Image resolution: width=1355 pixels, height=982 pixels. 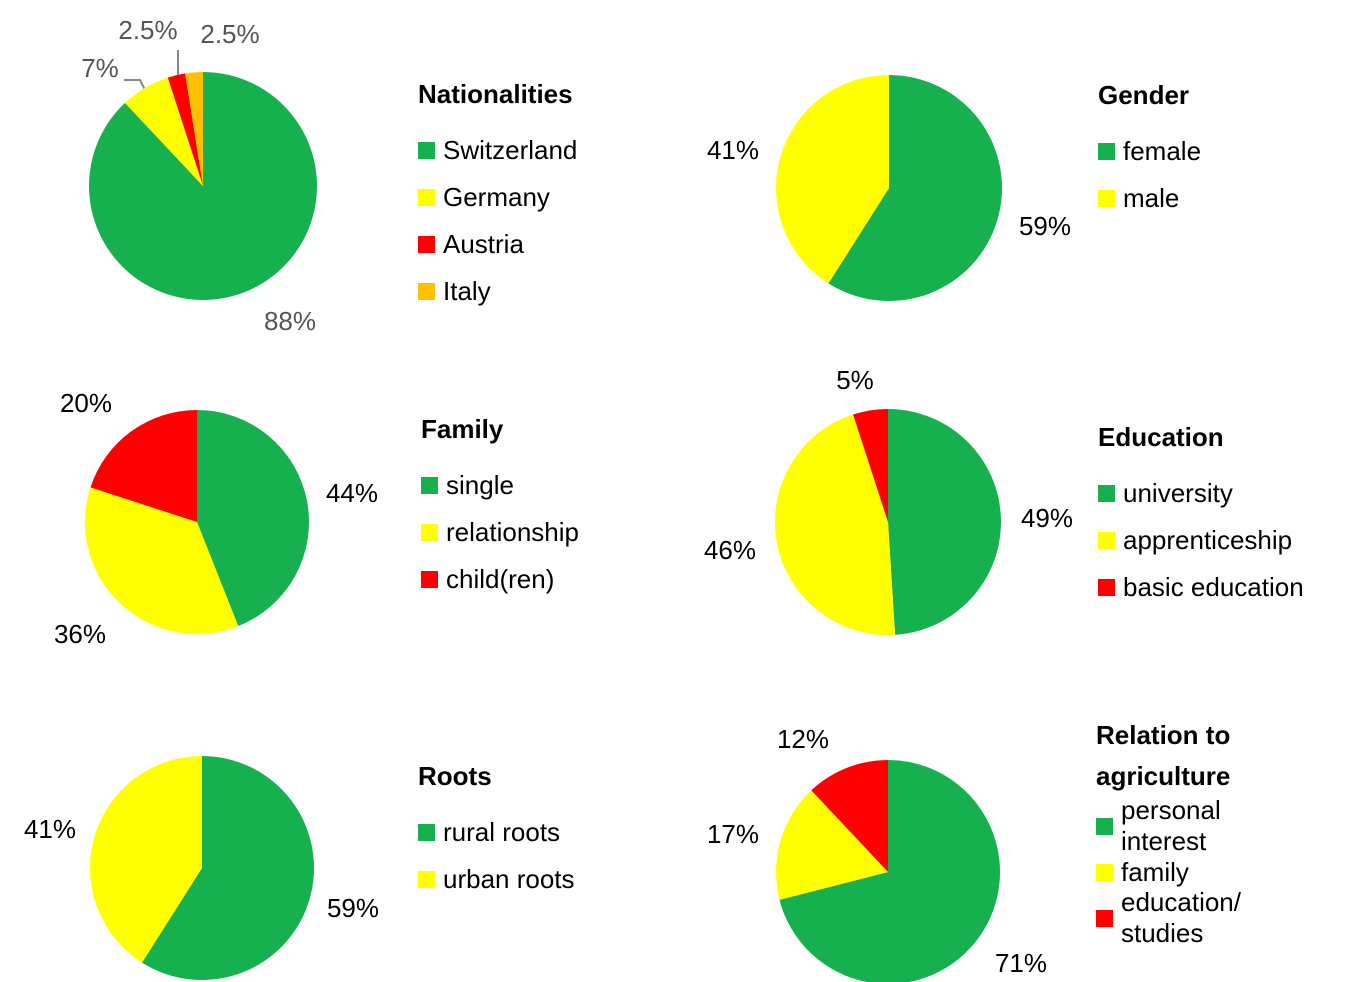 What do you see at coordinates (495, 94) in the screenshot?
I see `legend-title: Nationalities` at bounding box center [495, 94].